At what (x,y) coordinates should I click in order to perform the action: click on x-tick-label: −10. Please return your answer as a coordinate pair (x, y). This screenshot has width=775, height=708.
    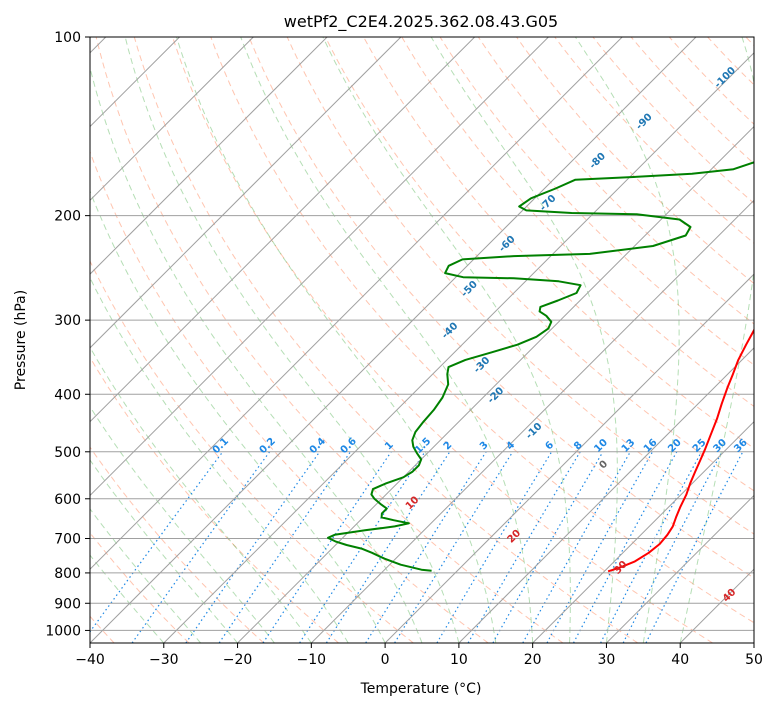
    Looking at the image, I should click on (312, 660).